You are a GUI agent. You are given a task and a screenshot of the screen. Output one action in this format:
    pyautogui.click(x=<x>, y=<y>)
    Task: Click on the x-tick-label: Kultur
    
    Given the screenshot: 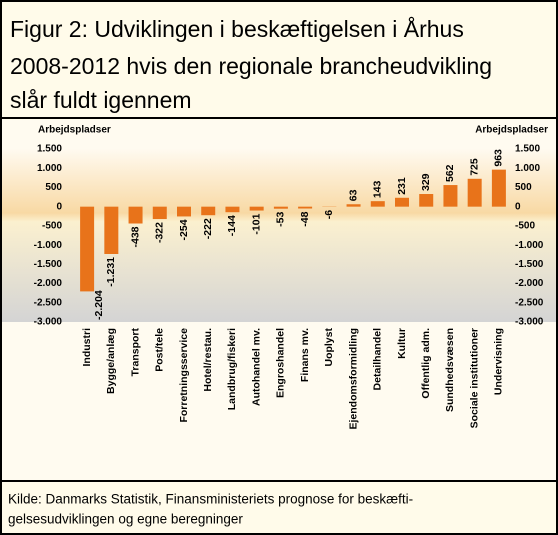 What is the action you would take?
    pyautogui.click(x=402, y=343)
    